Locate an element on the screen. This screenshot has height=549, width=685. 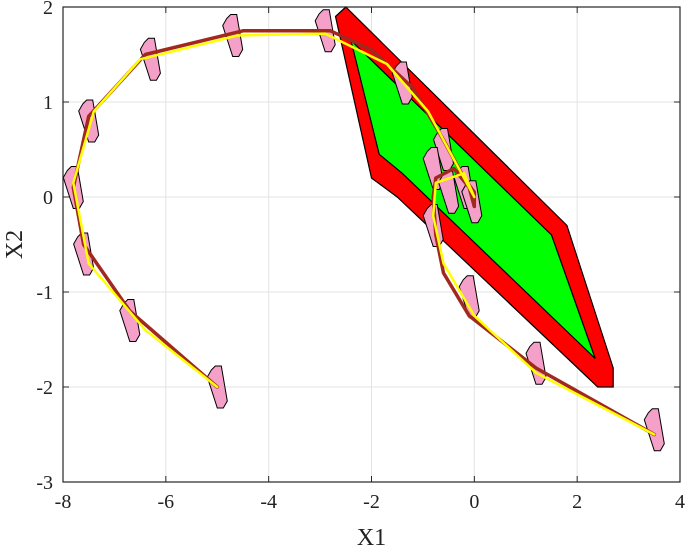
y-tick-label: 0 is located at coordinates (48, 198).